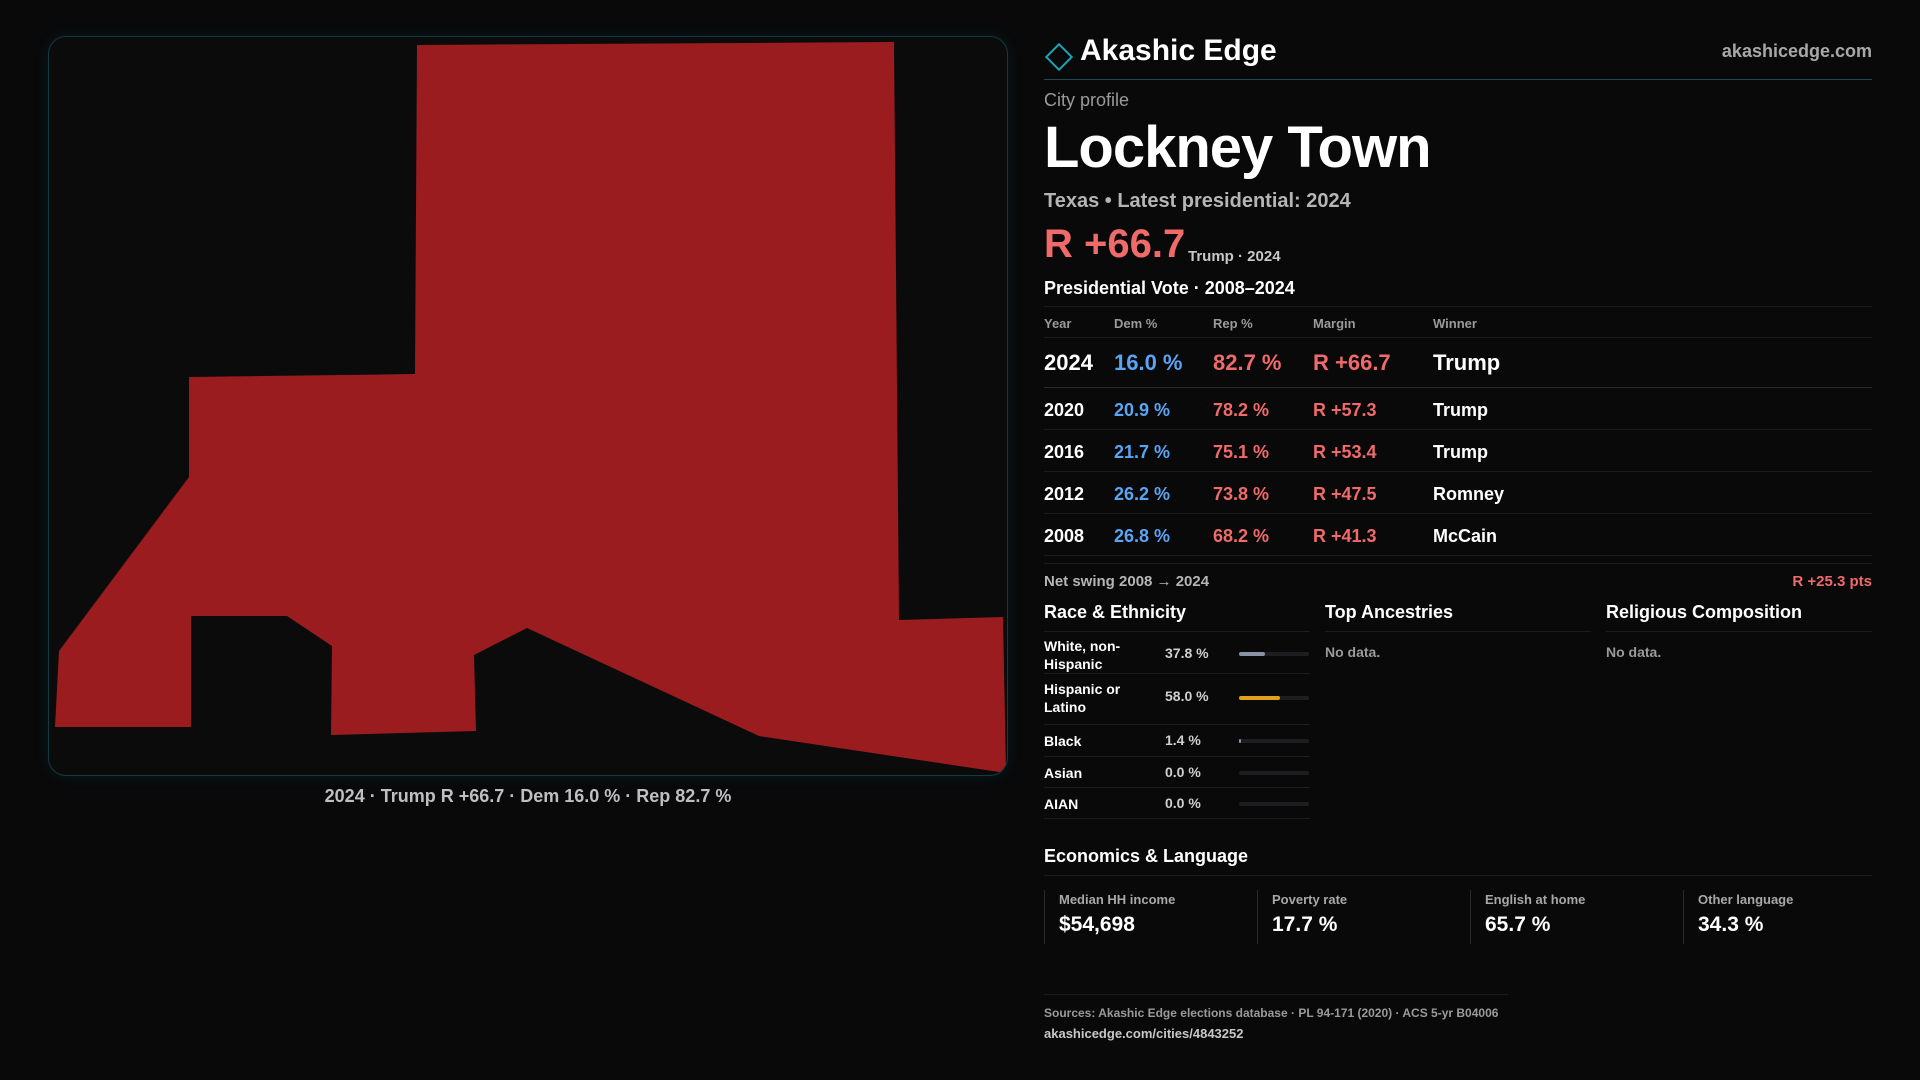 The image size is (1920, 1080). What do you see at coordinates (1148, 362) in the screenshot?
I see `row-dem-pct: 16.0 %` at bounding box center [1148, 362].